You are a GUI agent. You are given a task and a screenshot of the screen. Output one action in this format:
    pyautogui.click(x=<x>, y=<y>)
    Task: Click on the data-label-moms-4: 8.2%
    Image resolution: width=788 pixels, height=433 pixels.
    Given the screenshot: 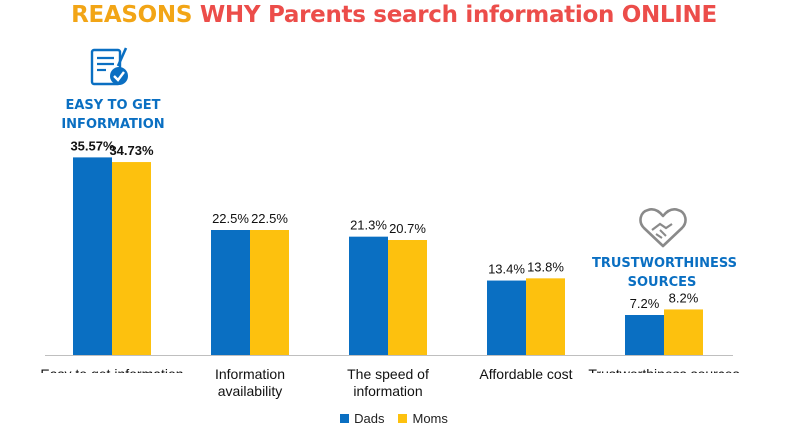 What is the action you would take?
    pyautogui.click(x=684, y=297)
    